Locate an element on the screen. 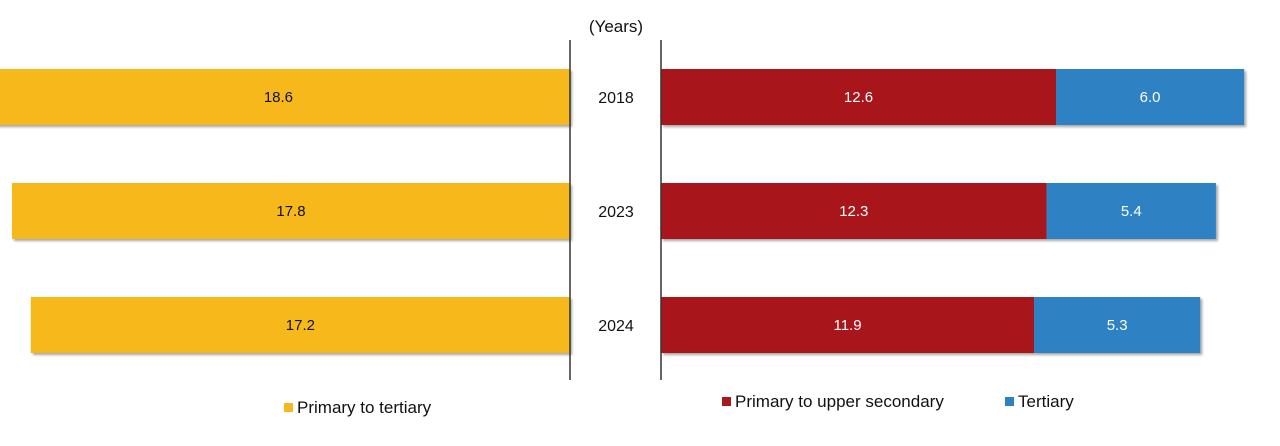 Image resolution: width=1280 pixels, height=446 pixels. bar-tertiary-2023 is located at coordinates (1131, 211).